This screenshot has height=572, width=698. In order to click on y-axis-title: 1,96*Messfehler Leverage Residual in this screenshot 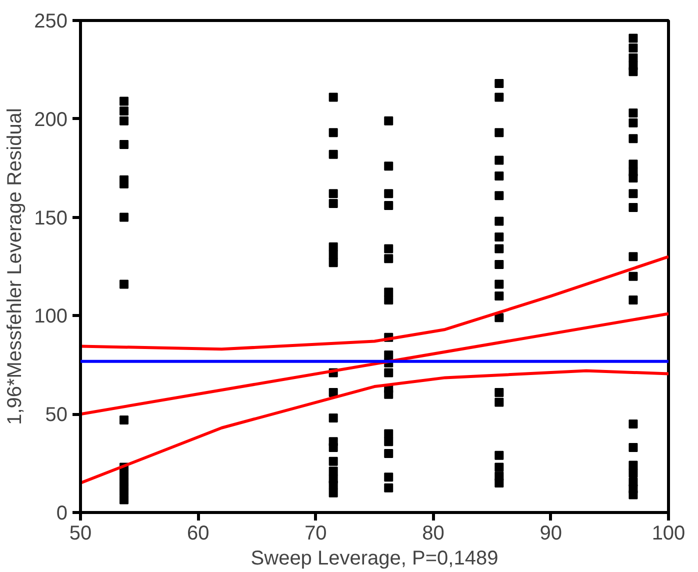, I will do `click(15, 266)`.